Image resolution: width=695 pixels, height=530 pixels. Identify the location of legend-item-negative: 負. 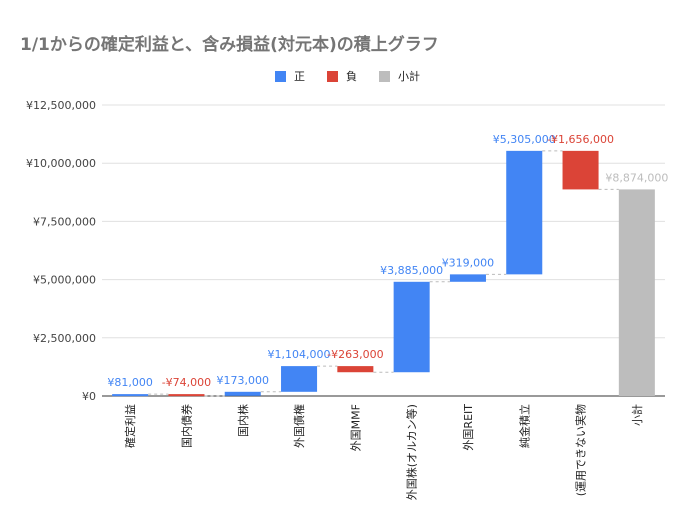
(342, 76).